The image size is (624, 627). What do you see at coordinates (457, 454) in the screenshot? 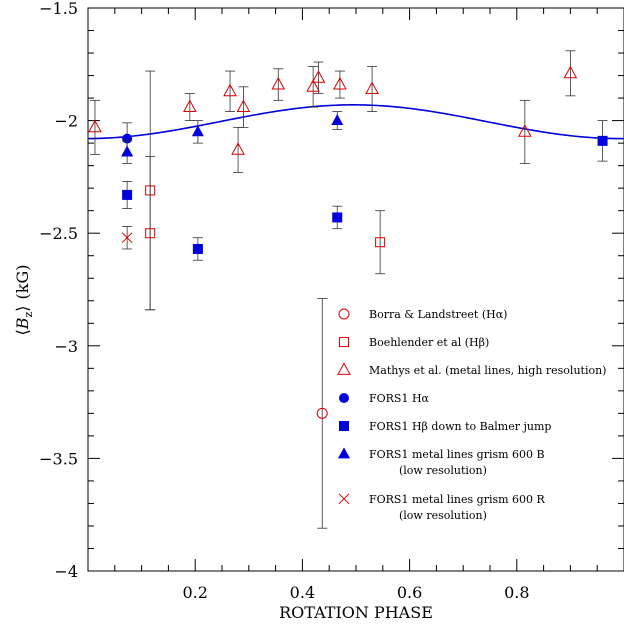
I see `legend-label: FORS1 metal lines grism 600 B` at bounding box center [457, 454].